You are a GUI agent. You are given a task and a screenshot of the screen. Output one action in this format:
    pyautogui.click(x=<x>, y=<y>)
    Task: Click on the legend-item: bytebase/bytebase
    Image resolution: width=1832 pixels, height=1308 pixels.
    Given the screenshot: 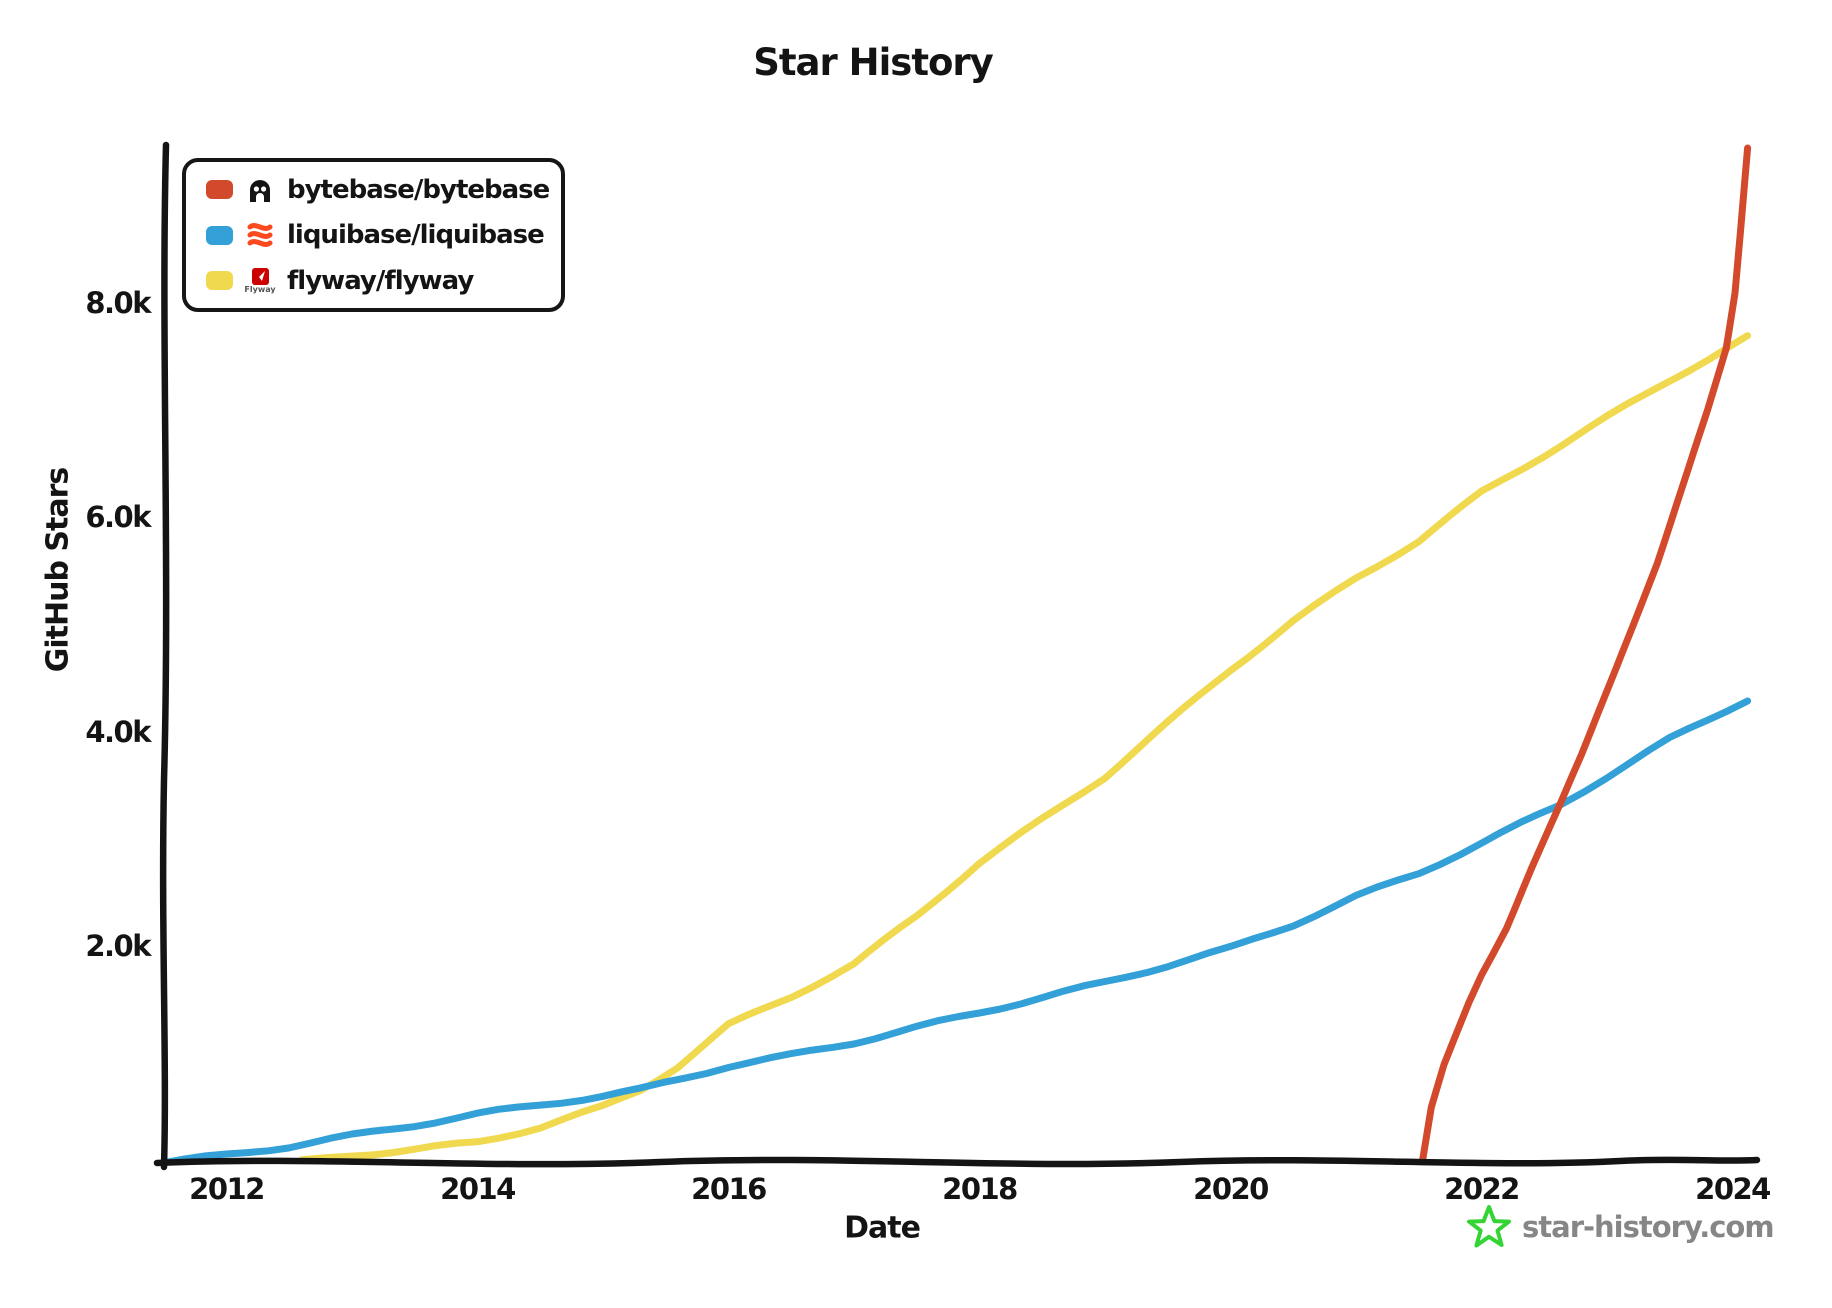 What is the action you would take?
    pyautogui.click(x=378, y=190)
    